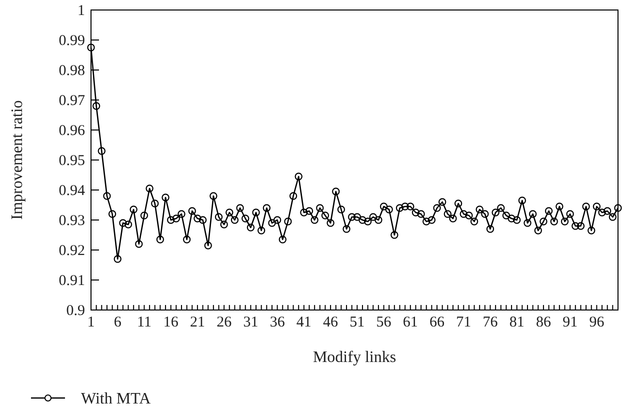 The width and height of the screenshot is (628, 416). I want to click on x-tick-label: 81, so click(516, 322).